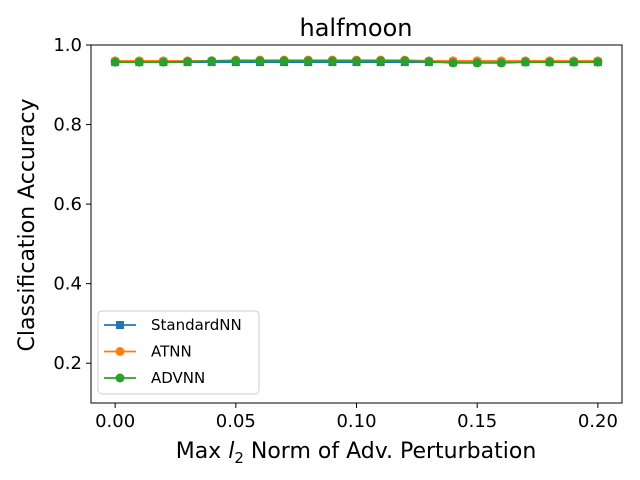 The height and width of the screenshot is (480, 640). What do you see at coordinates (356, 421) in the screenshot?
I see `x-tick-label: 0.10` at bounding box center [356, 421].